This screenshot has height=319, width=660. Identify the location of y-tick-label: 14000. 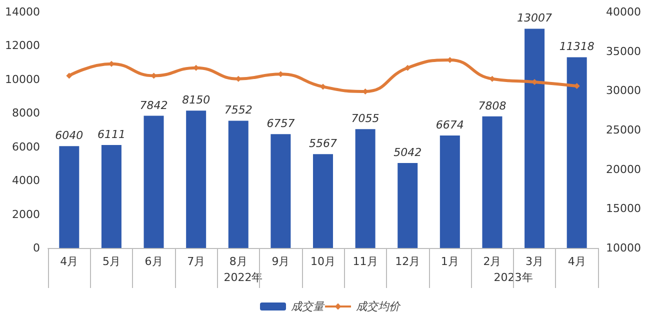
(22, 12).